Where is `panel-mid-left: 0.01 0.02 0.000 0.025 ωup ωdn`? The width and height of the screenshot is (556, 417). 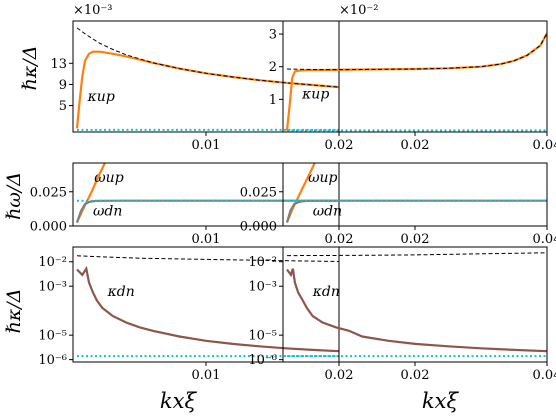
panel-mid-left: 0.01 0.02 0.000 0.025 ωup ωdn is located at coordinates (192, 204).